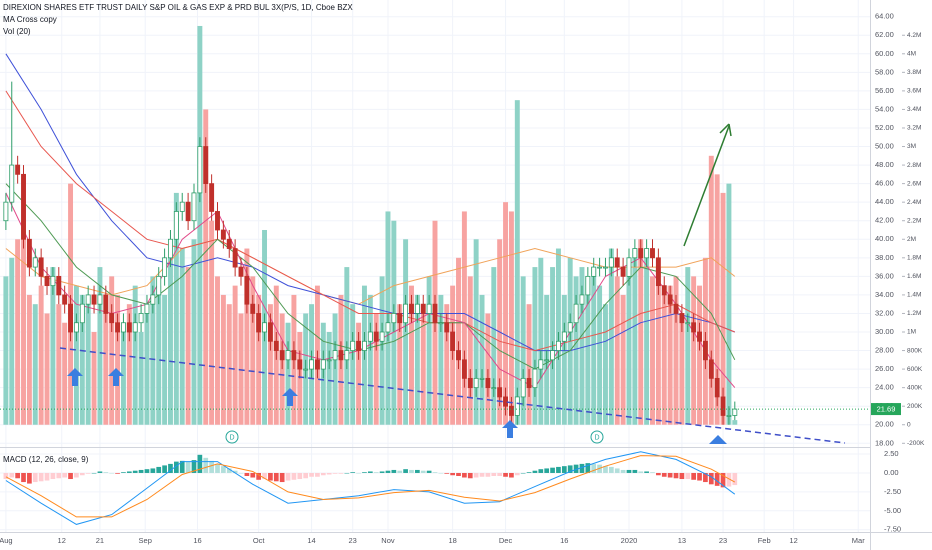  Describe the element at coordinates (914, 202) in the screenshot. I see `y2-tick-label: 2.4M` at that location.